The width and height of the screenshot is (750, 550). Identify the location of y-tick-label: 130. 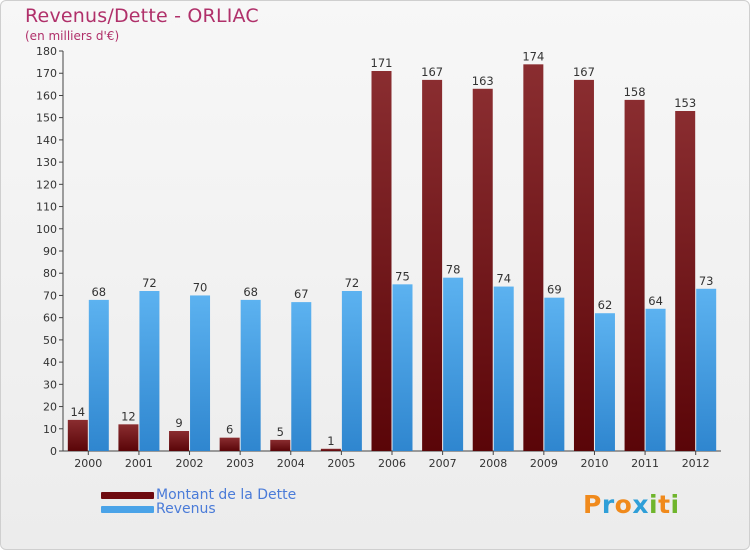
(46, 162).